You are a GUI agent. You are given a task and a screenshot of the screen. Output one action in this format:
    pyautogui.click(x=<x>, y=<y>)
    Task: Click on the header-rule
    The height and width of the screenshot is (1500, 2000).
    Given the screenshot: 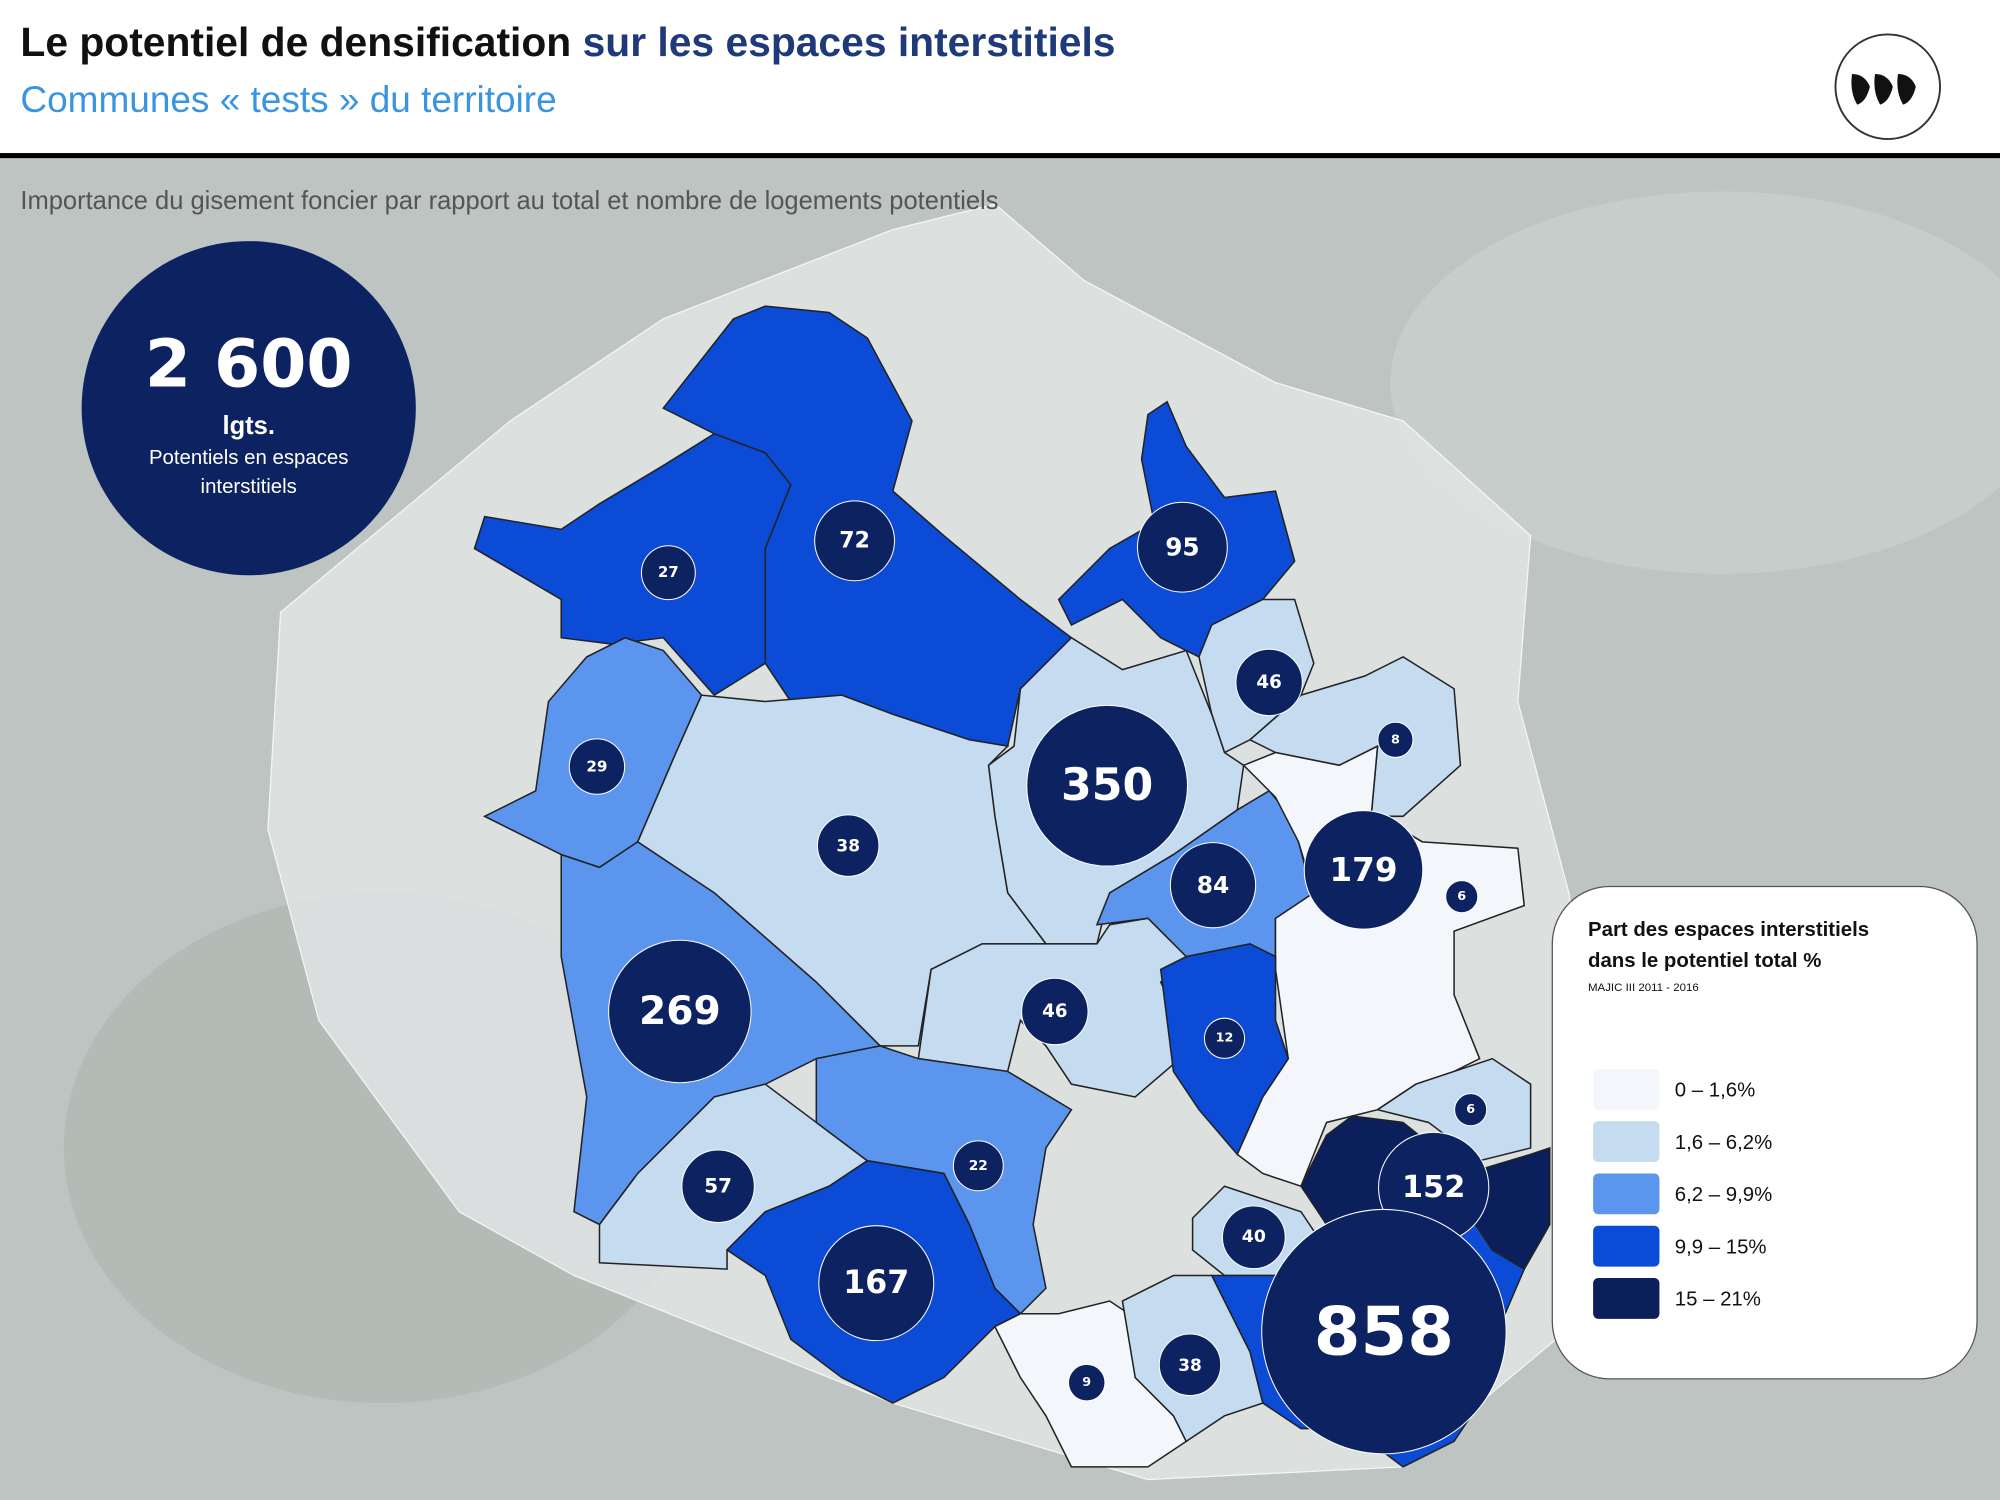 What is the action you would take?
    pyautogui.click(x=1000, y=156)
    